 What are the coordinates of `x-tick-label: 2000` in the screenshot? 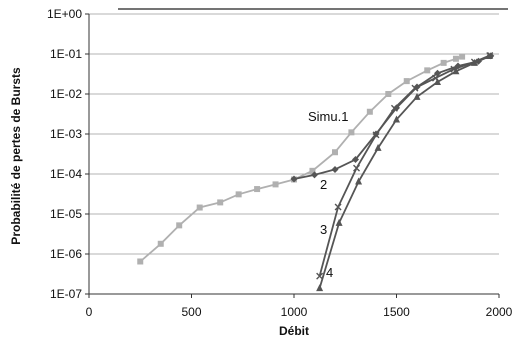 It's located at (499, 312).